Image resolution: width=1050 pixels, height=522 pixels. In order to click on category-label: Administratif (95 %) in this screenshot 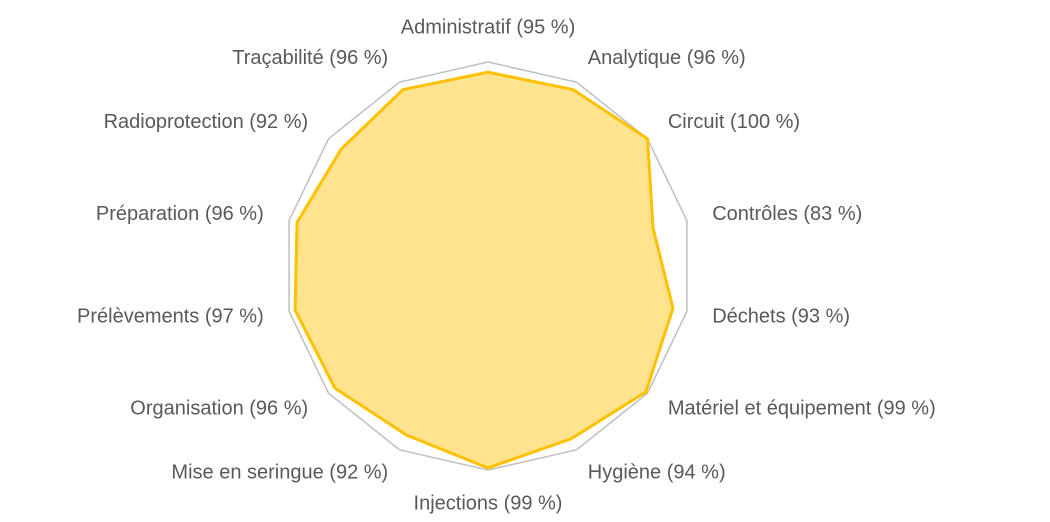, I will do `click(488, 27)`.